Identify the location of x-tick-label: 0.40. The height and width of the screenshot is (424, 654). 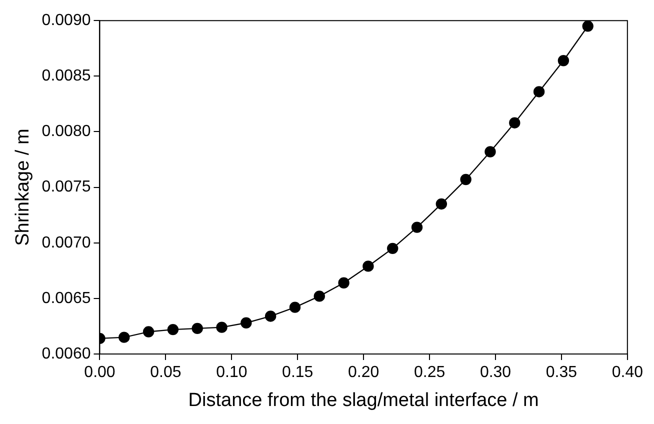
(628, 373).